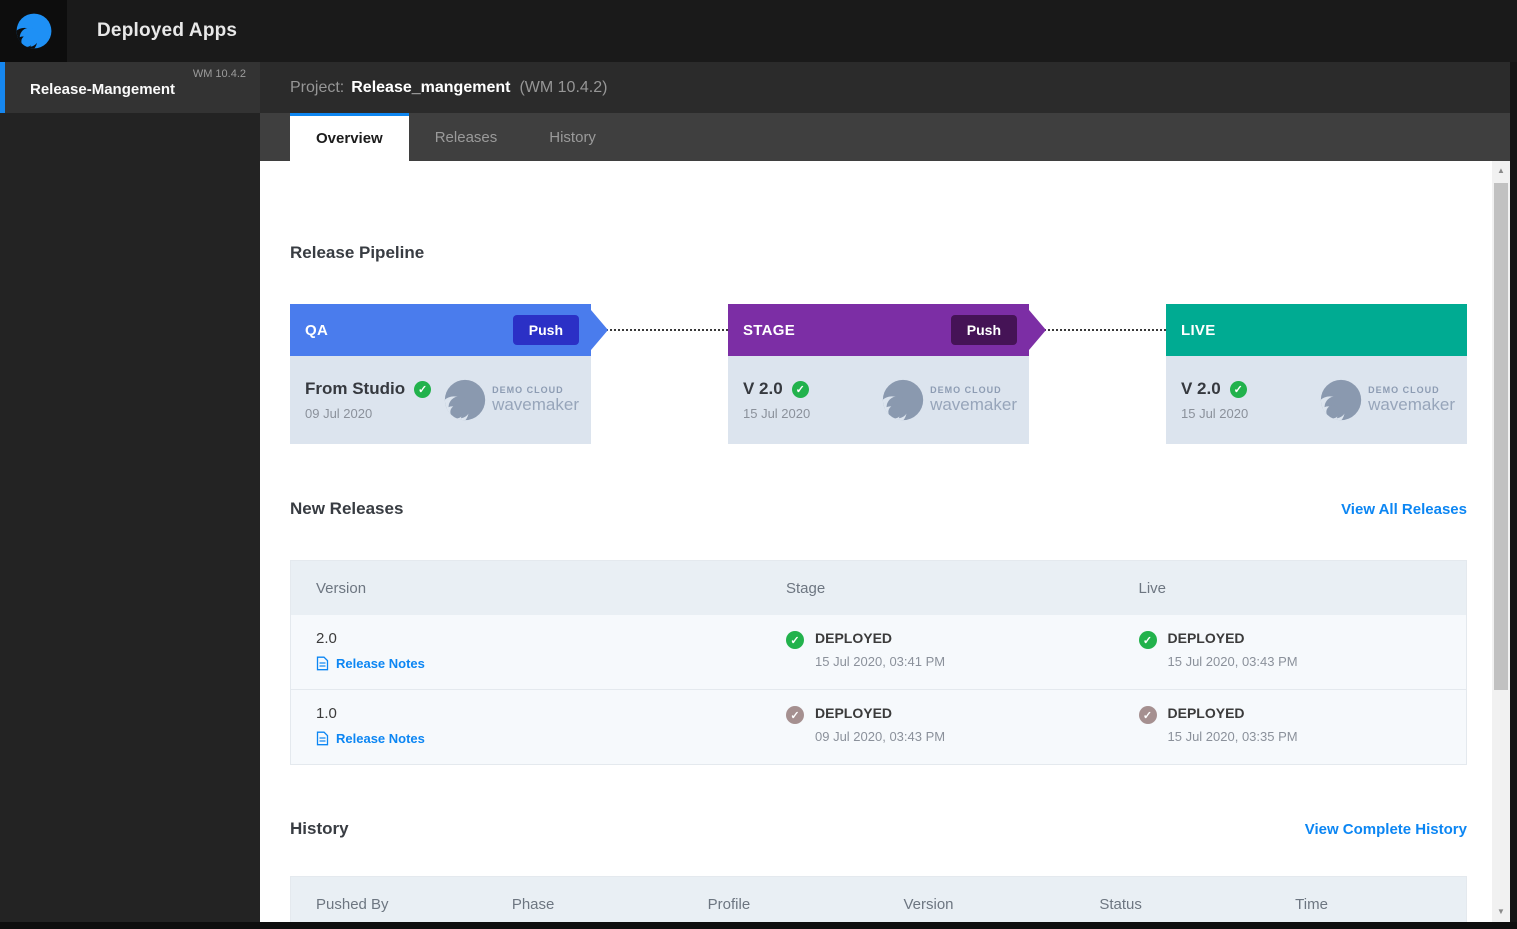 The image size is (1517, 929). I want to click on top-bar: Deployed Apps, so click(758, 31).